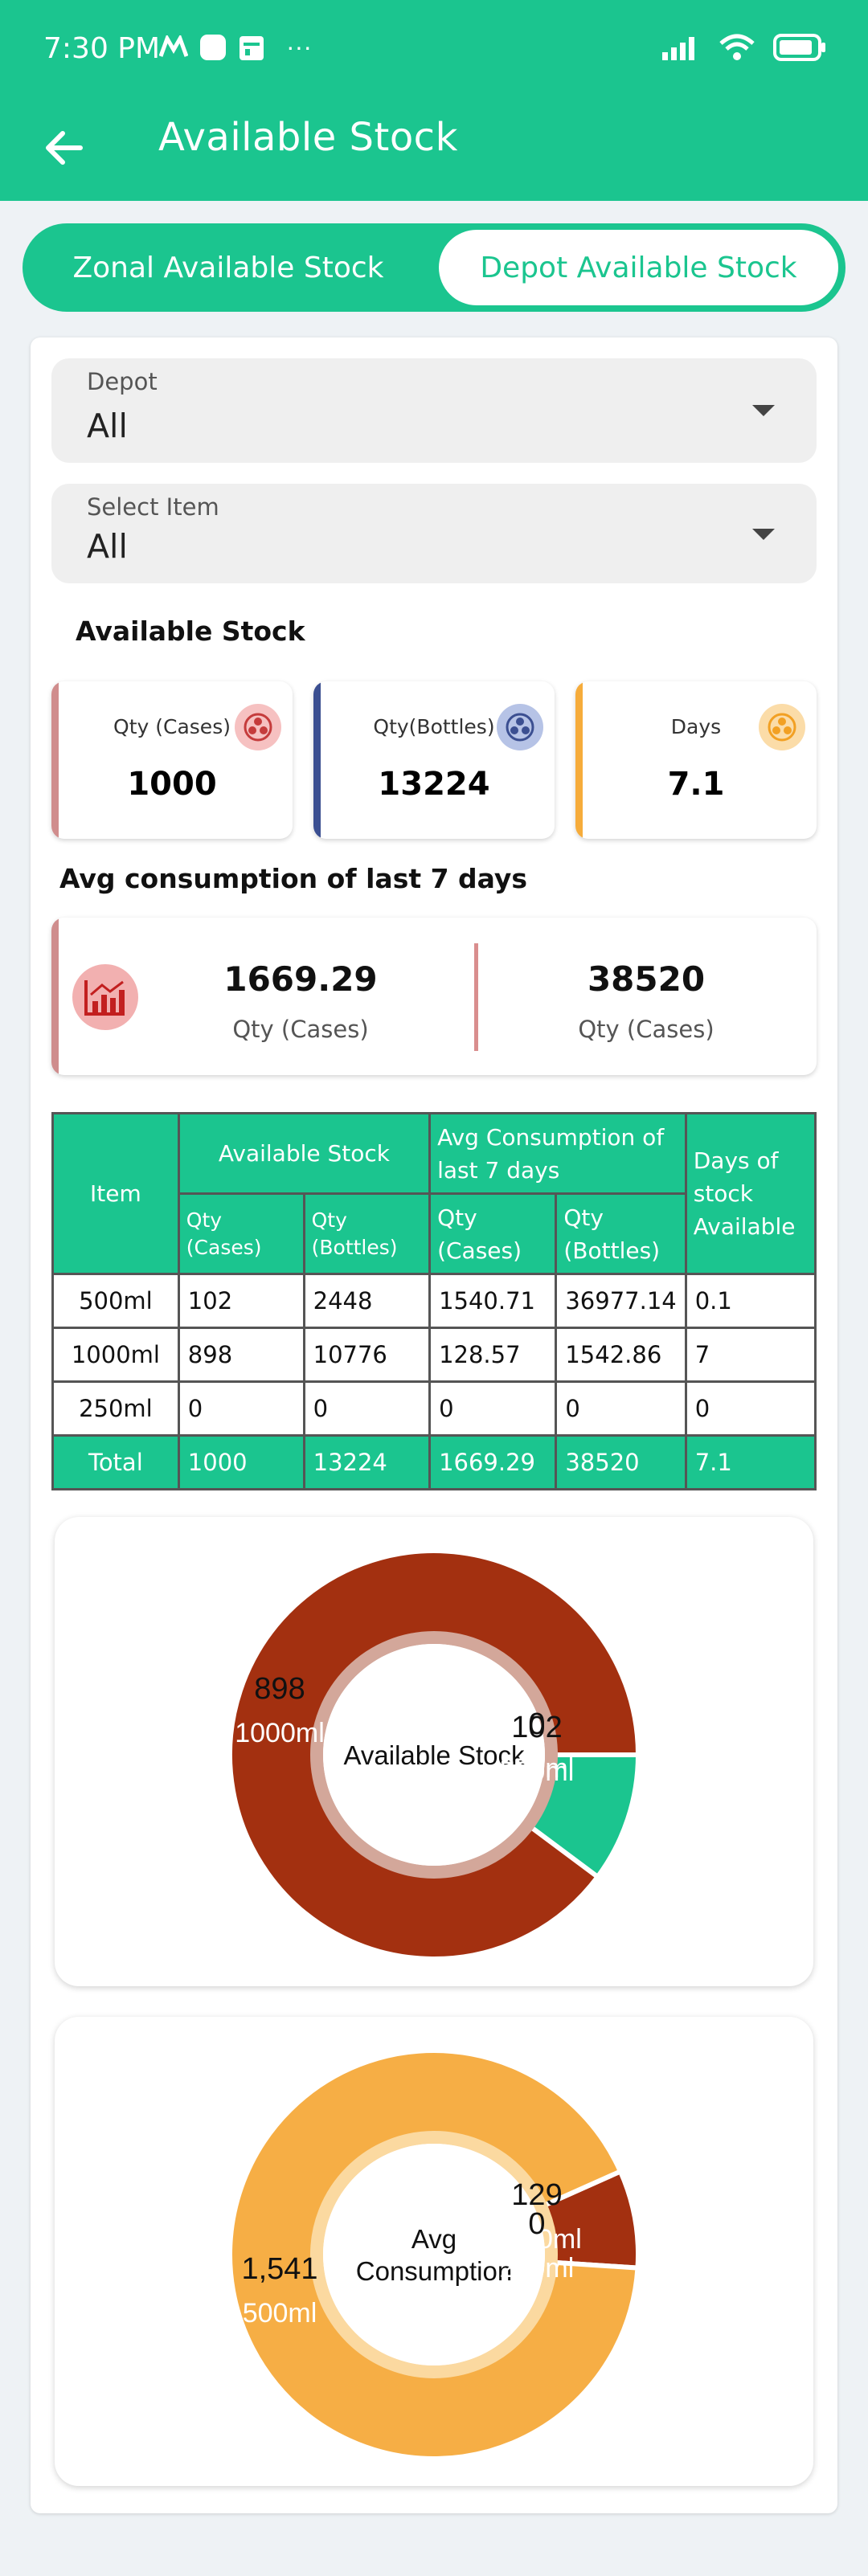  What do you see at coordinates (646, 1029) in the screenshot?
I see `avg-bottles-label: Qty (Cases)` at bounding box center [646, 1029].